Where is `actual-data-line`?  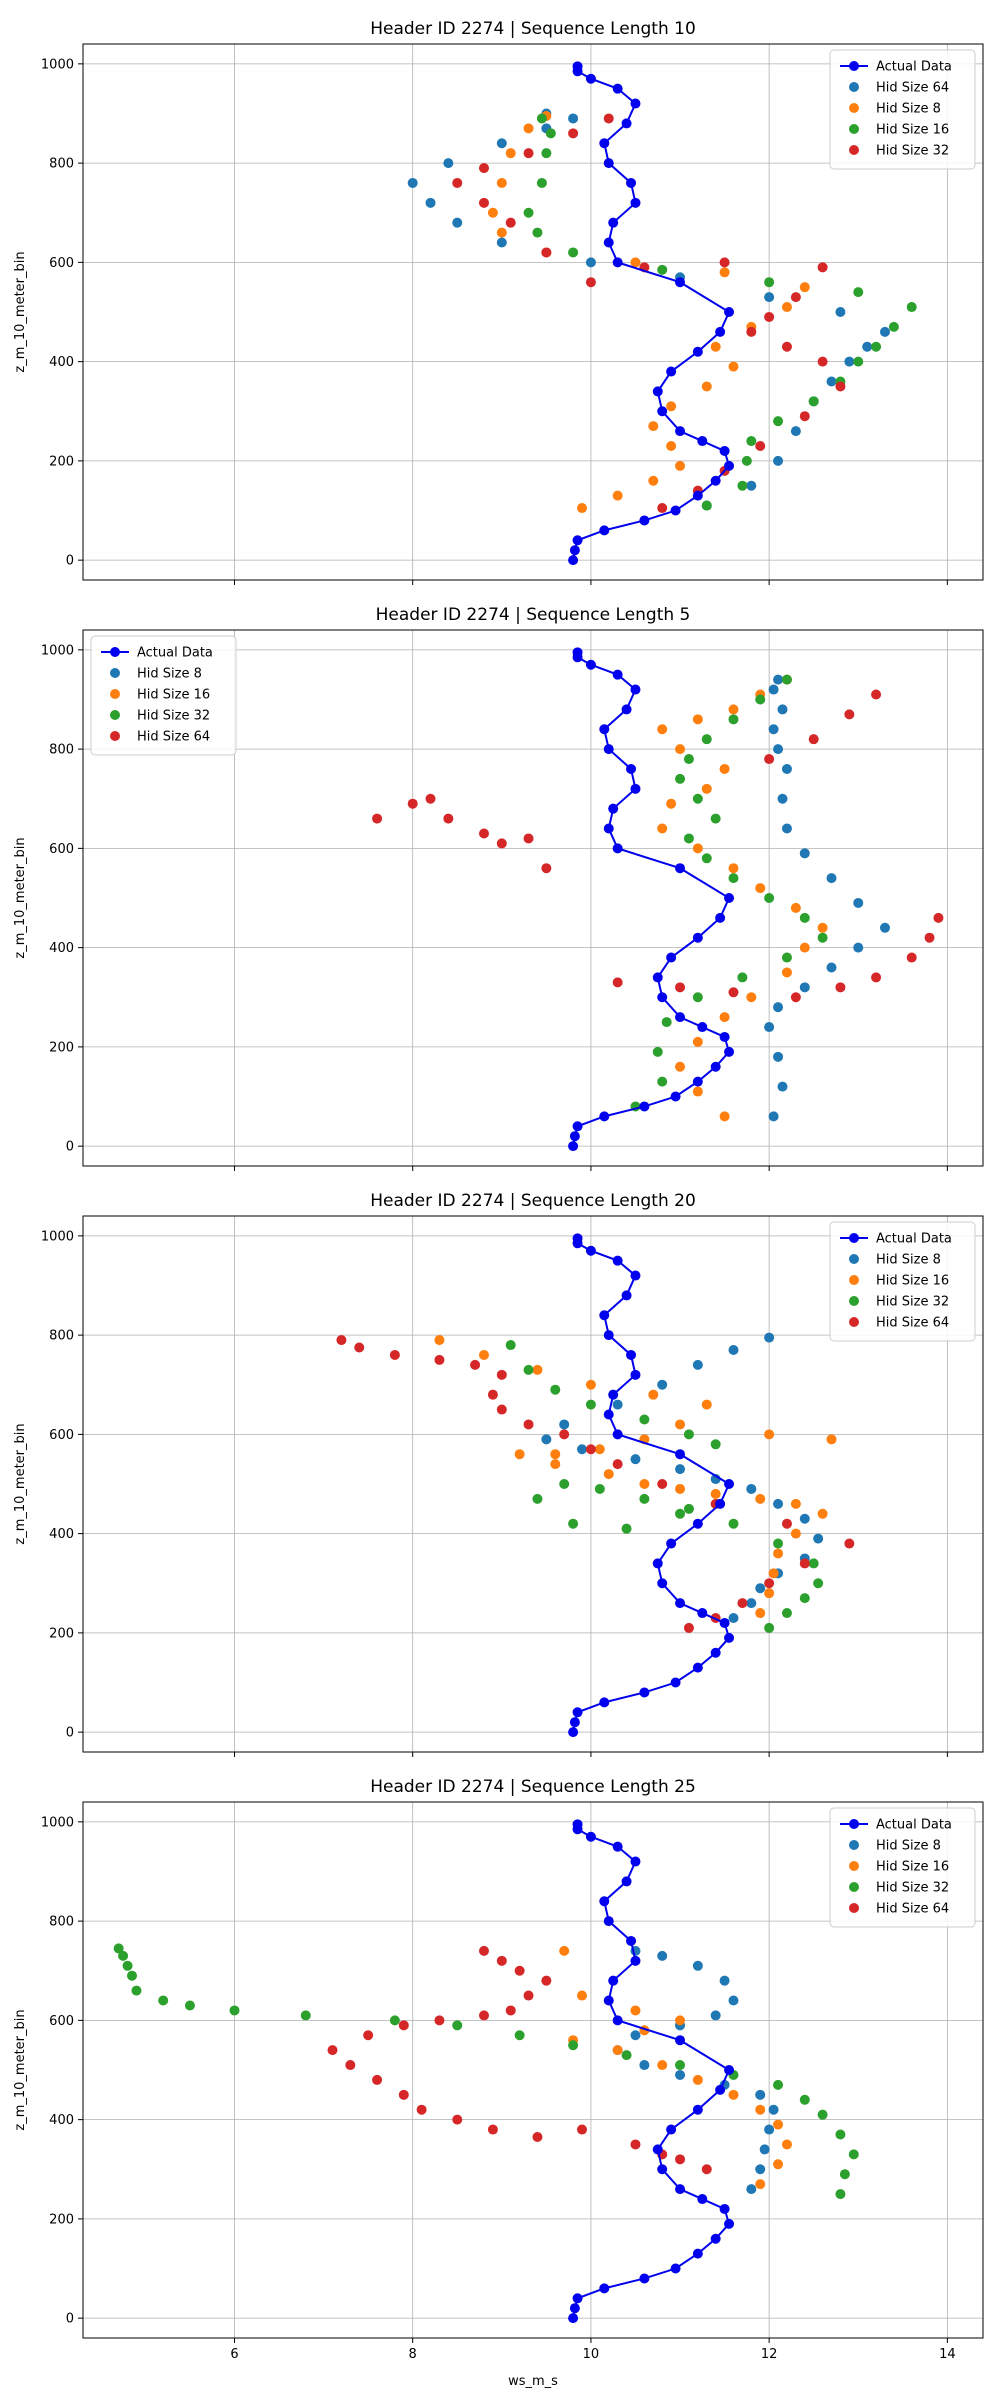 actual-data-line is located at coordinates (651, 1485).